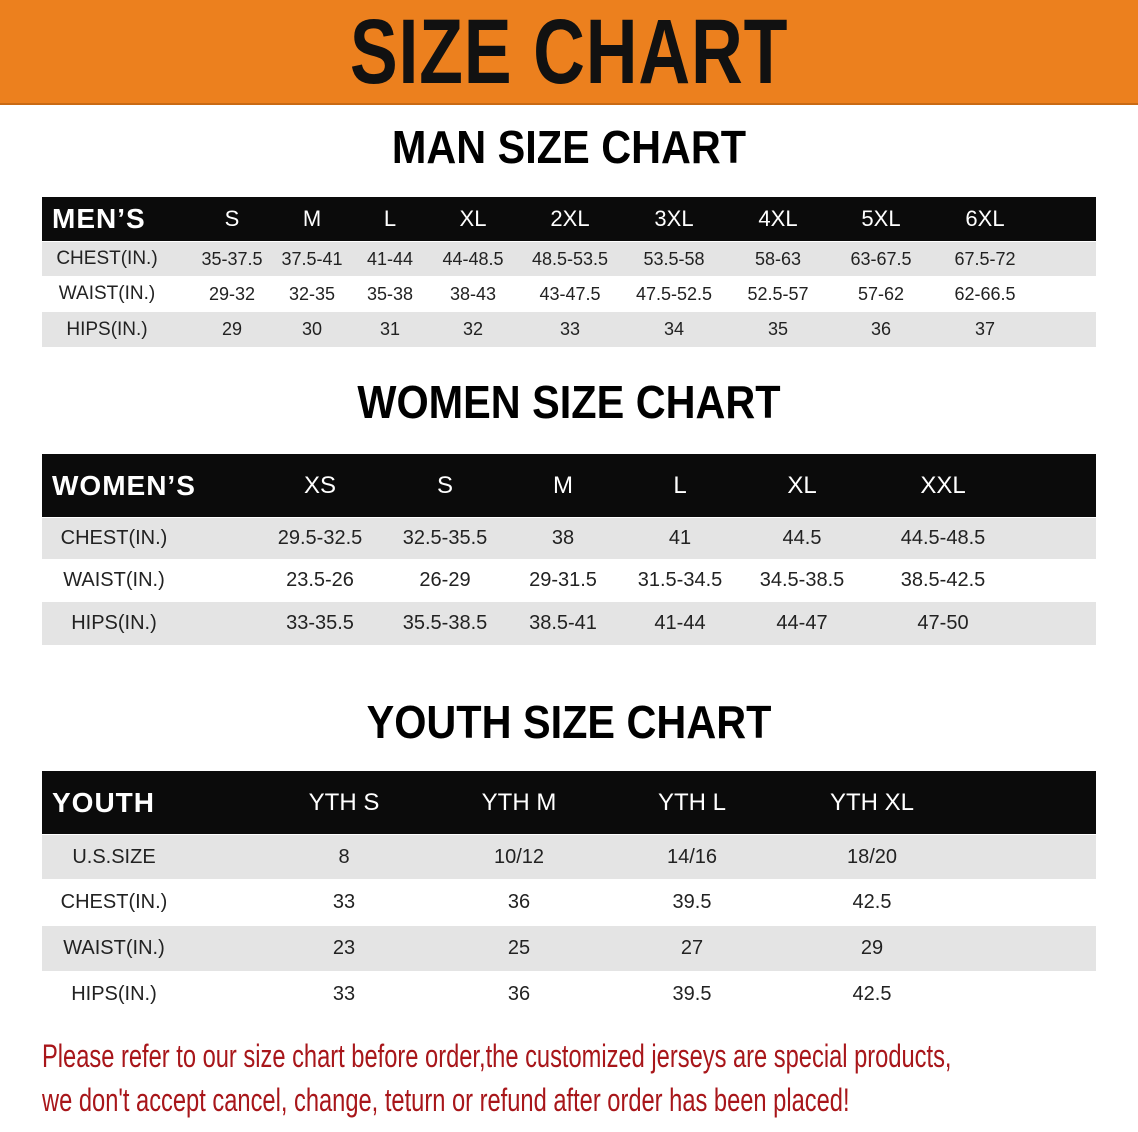  I want to click on size-header-yth-m: YTH M, so click(519, 802).